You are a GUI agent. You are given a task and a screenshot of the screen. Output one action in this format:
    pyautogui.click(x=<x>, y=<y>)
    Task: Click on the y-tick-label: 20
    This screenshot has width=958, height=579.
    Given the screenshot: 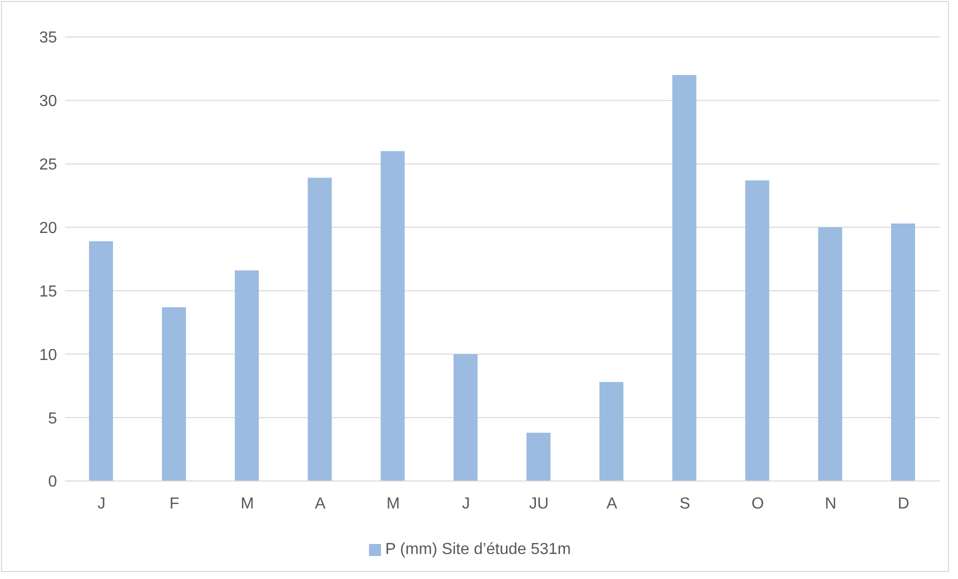 What is the action you would take?
    pyautogui.click(x=48, y=228)
    